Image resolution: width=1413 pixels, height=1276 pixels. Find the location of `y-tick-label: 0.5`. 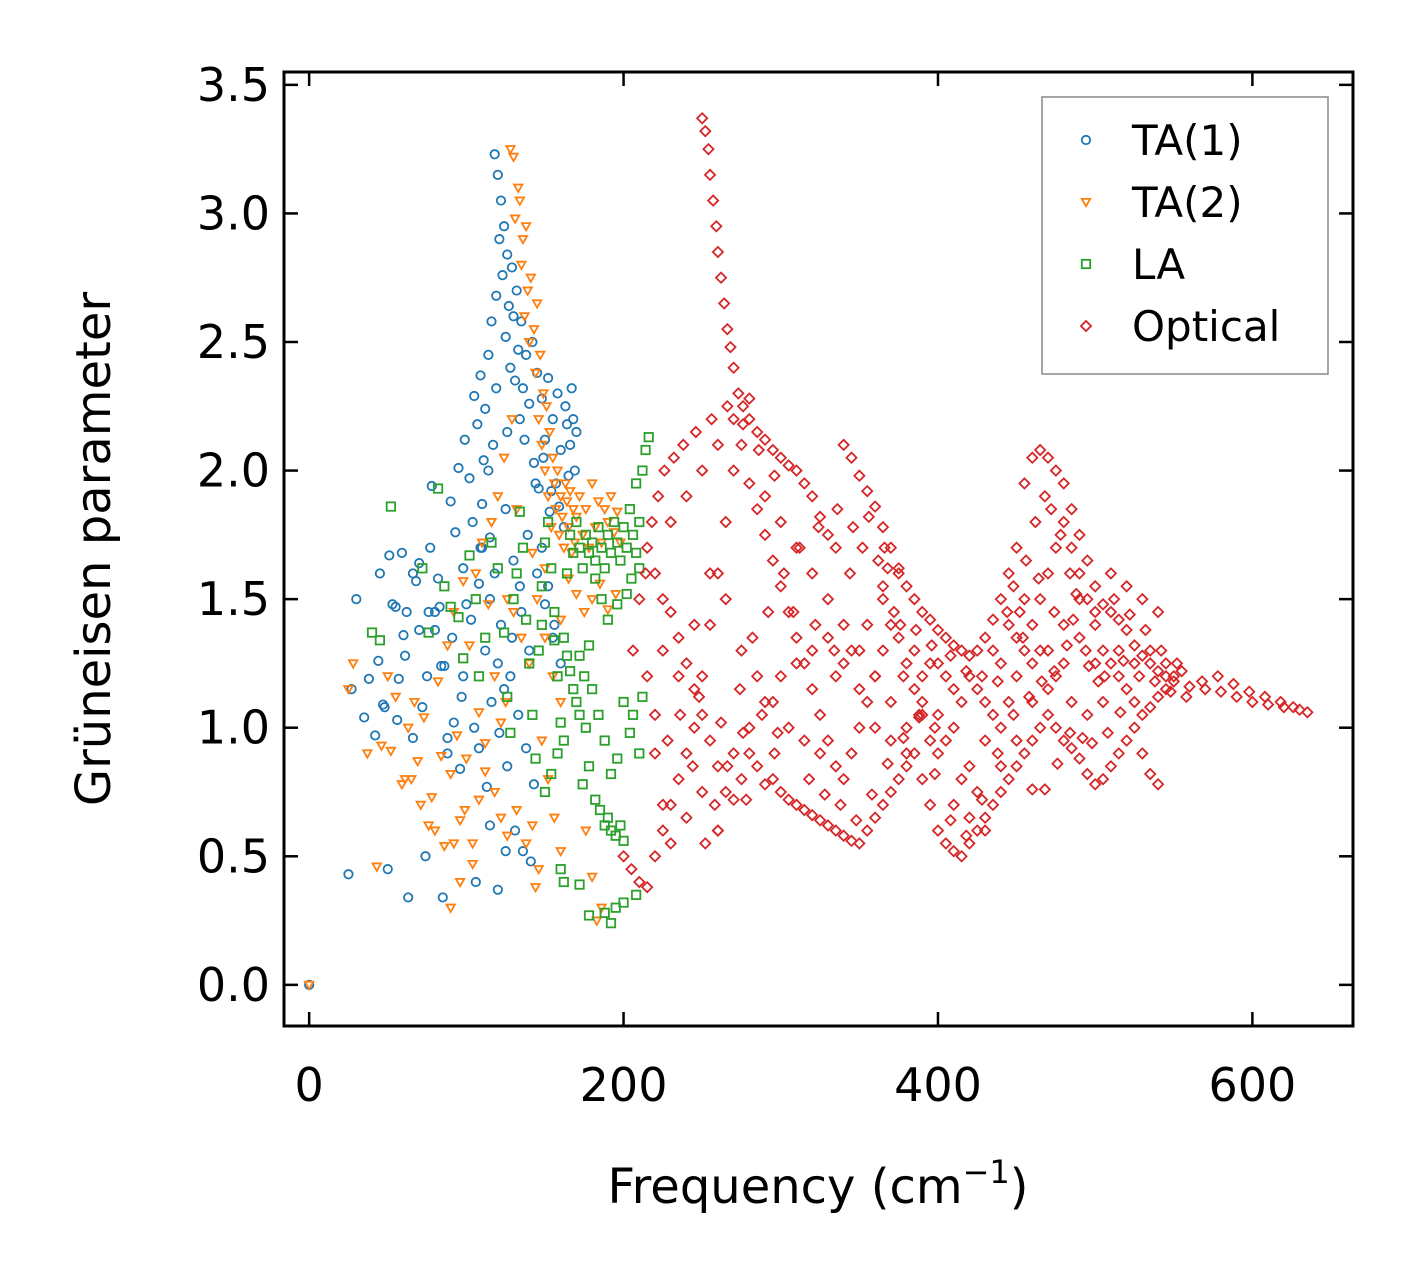

y-tick-label: 0.5 is located at coordinates (233, 856).